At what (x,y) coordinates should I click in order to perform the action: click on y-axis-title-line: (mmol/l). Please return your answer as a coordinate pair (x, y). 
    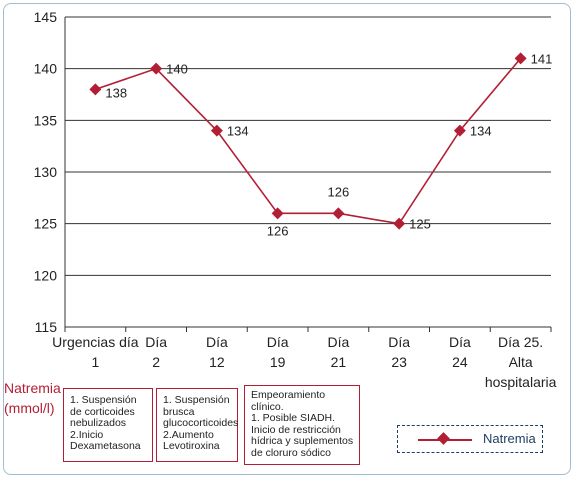
    Looking at the image, I should click on (29, 408).